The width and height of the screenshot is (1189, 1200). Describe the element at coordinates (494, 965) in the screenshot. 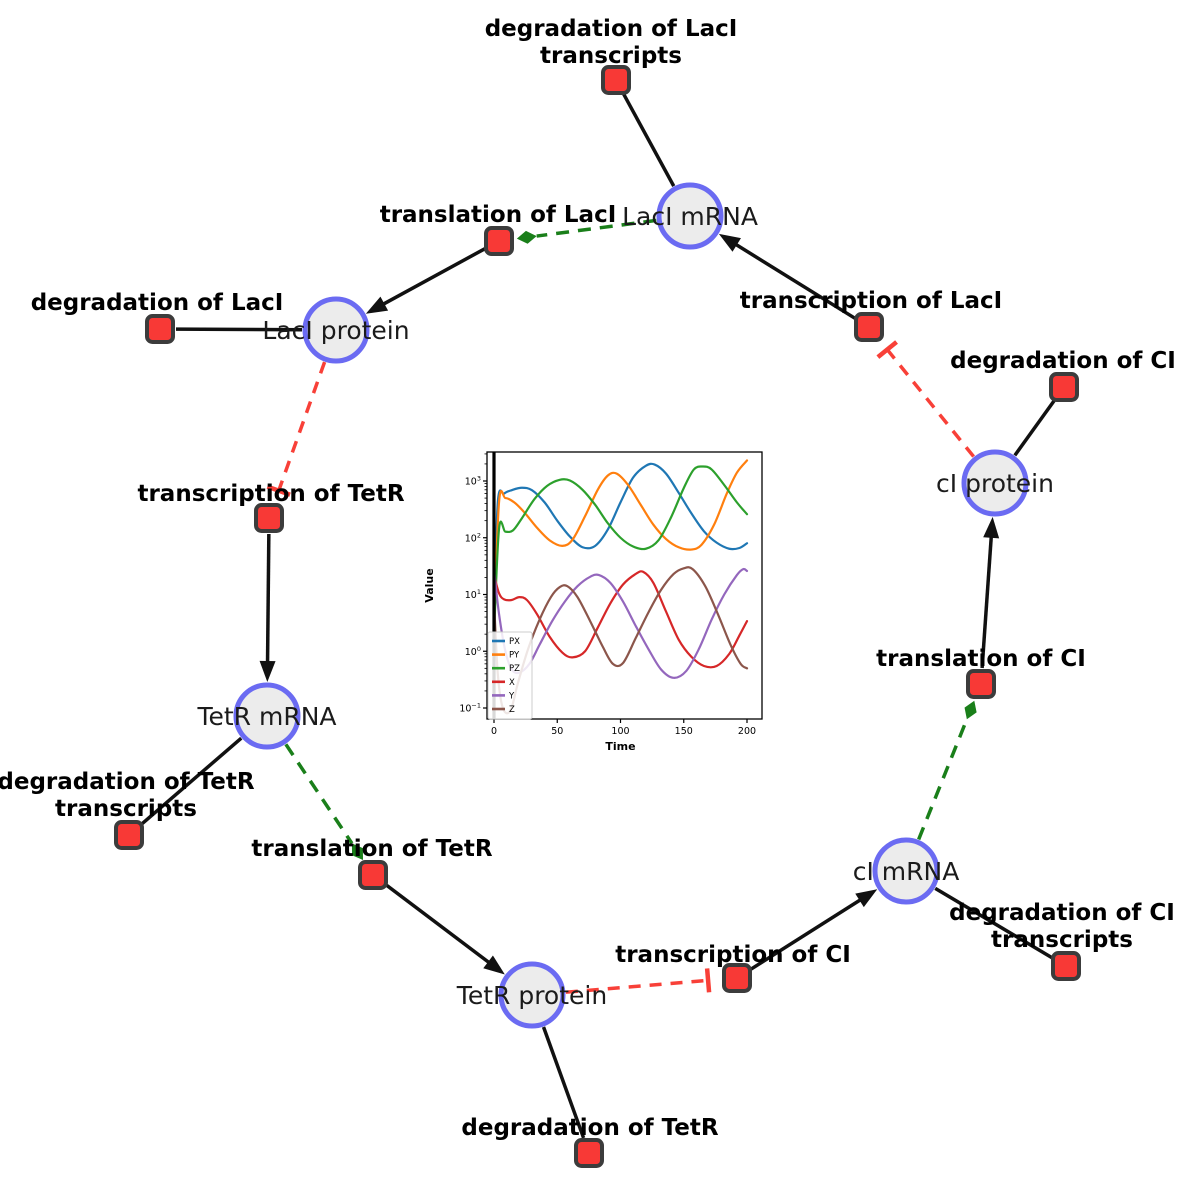

I see `edge-transl-tetr-tetr-protein-arrowhead` at that location.